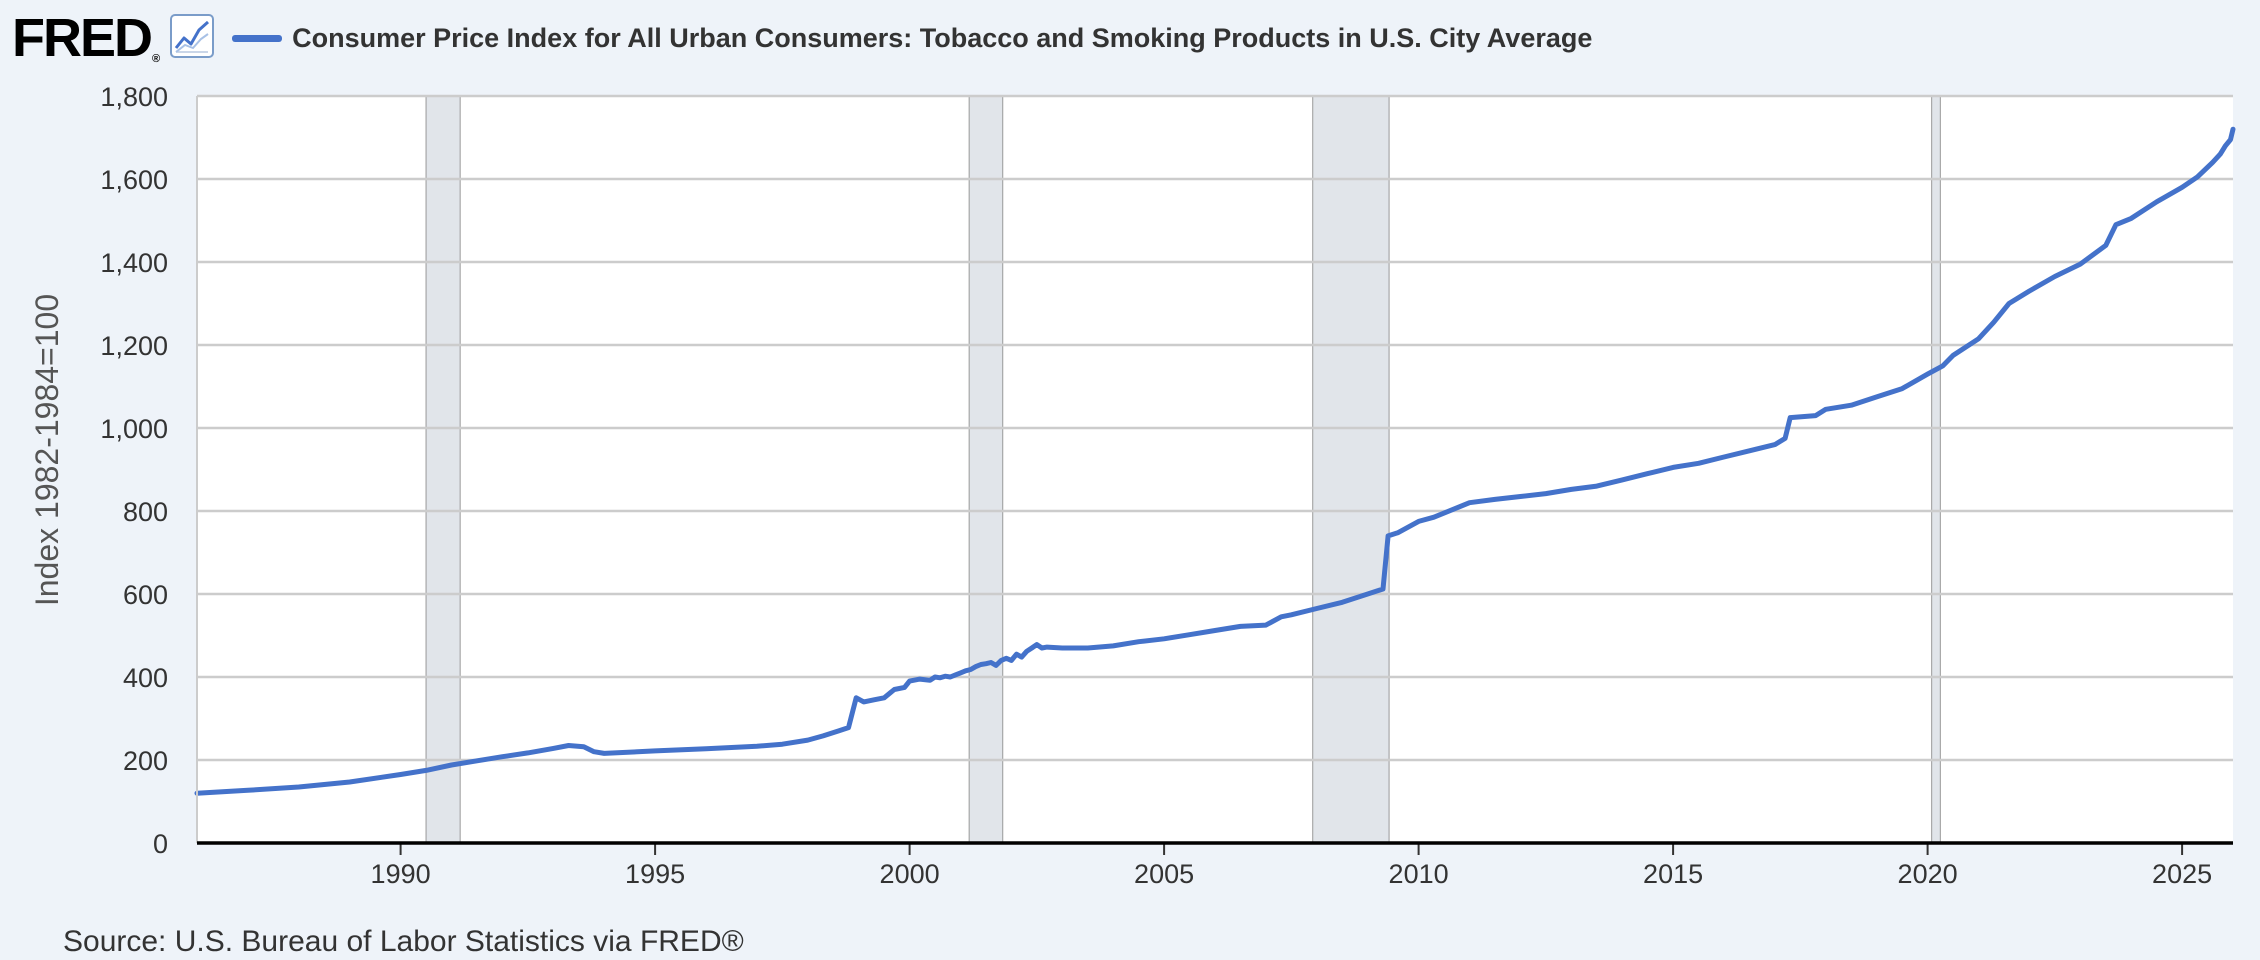 The image size is (2260, 960). Describe the element at coordinates (257, 38) in the screenshot. I see `legend-swatch` at that location.